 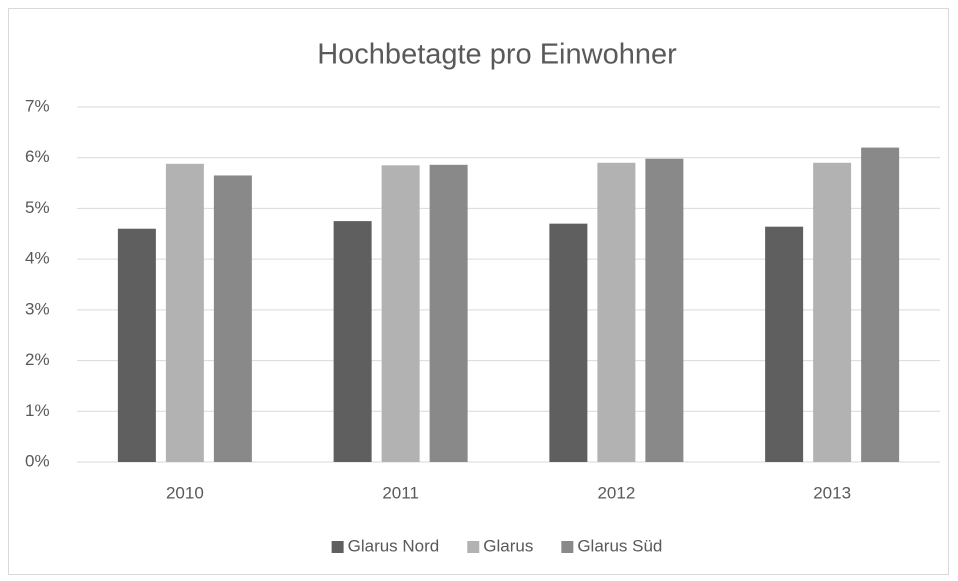 What do you see at coordinates (400, 492) in the screenshot?
I see `x-tick-label: 2011` at bounding box center [400, 492].